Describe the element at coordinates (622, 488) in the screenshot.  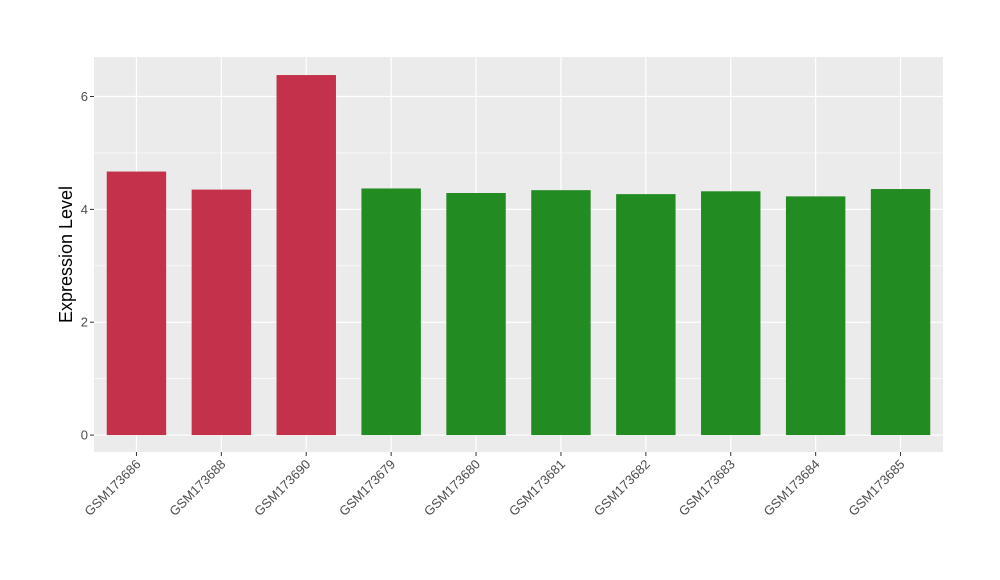
I see `x-tick-label: GSM173682` at that location.